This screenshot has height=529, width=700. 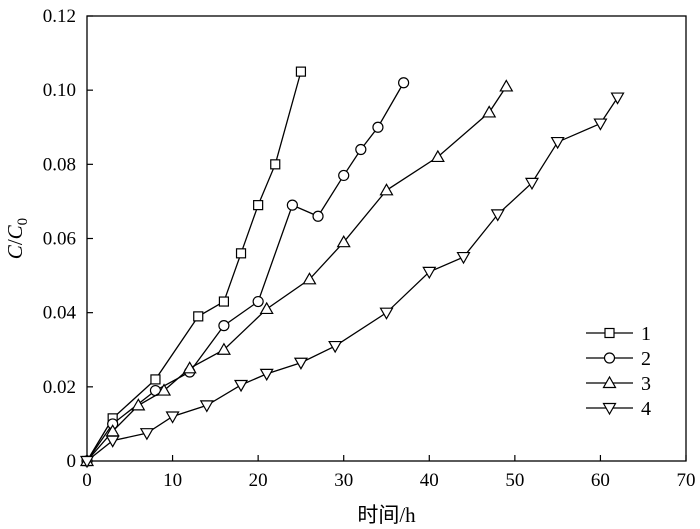 I want to click on y-tick-label: 0.06, so click(x=59, y=239).